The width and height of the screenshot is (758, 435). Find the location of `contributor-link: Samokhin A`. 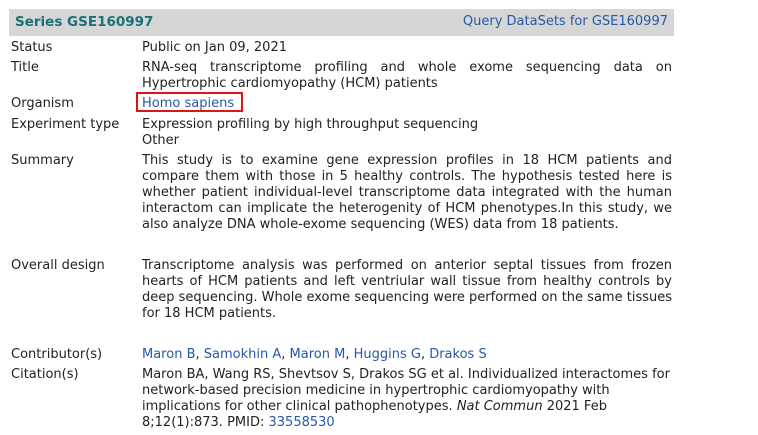

contributor-link: Samokhin A is located at coordinates (242, 354).